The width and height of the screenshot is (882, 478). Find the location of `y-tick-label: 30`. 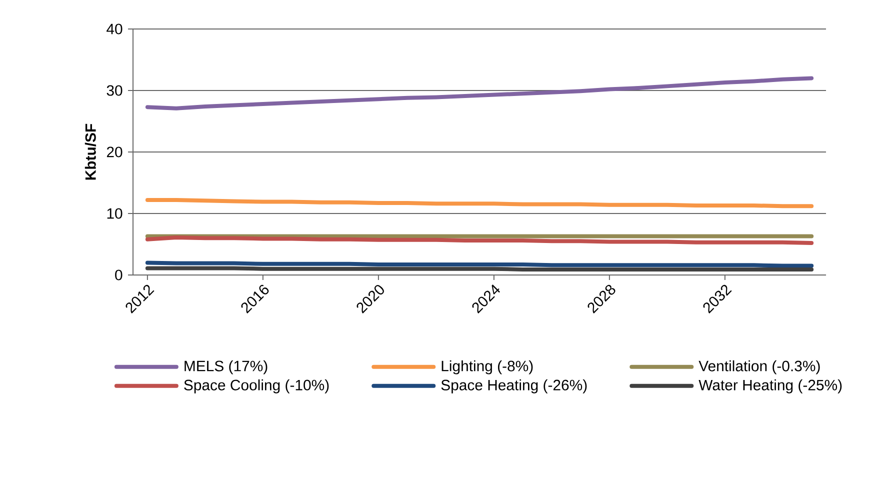

y-tick-label: 30 is located at coordinates (114, 90).